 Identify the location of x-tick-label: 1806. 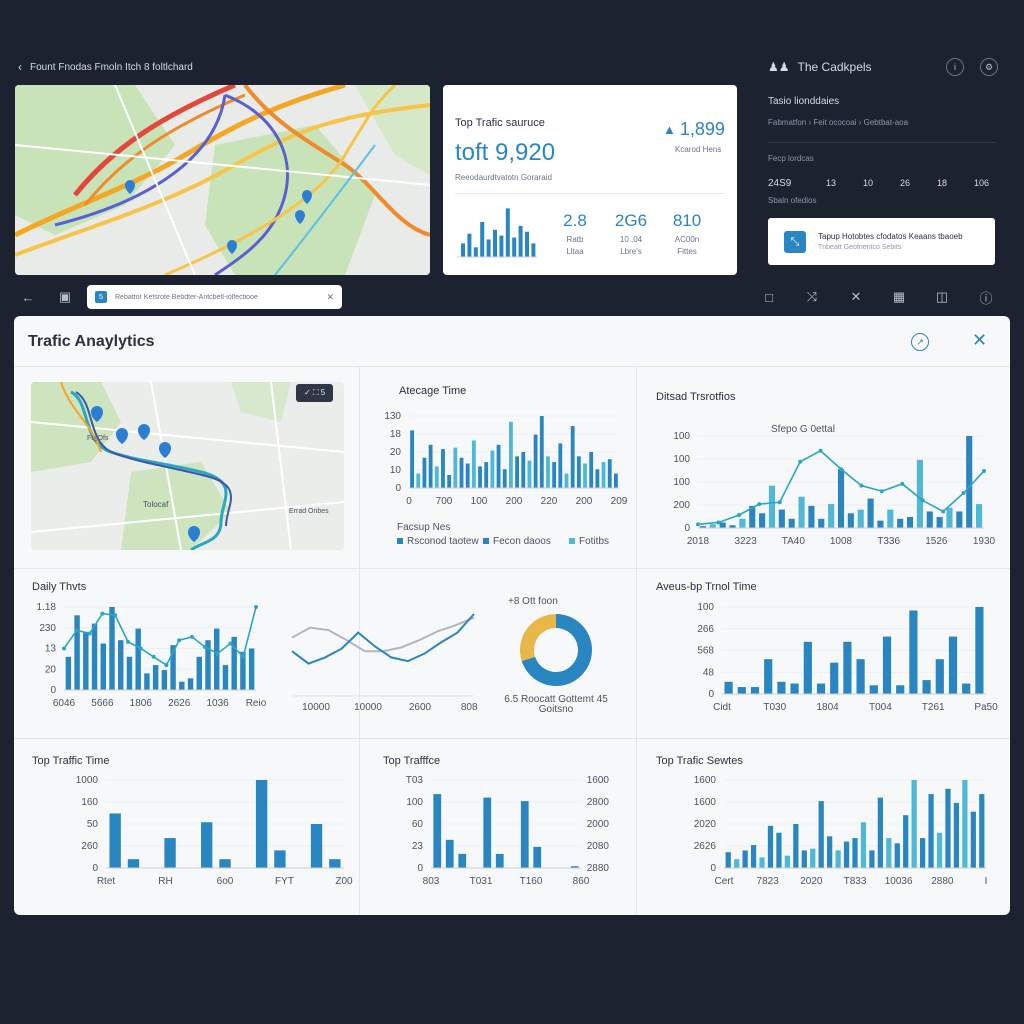
(141, 703).